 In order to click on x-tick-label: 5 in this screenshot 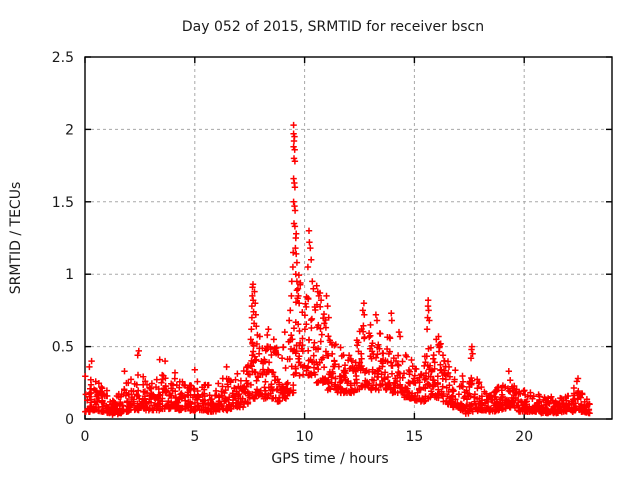, I will do `click(194, 437)`.